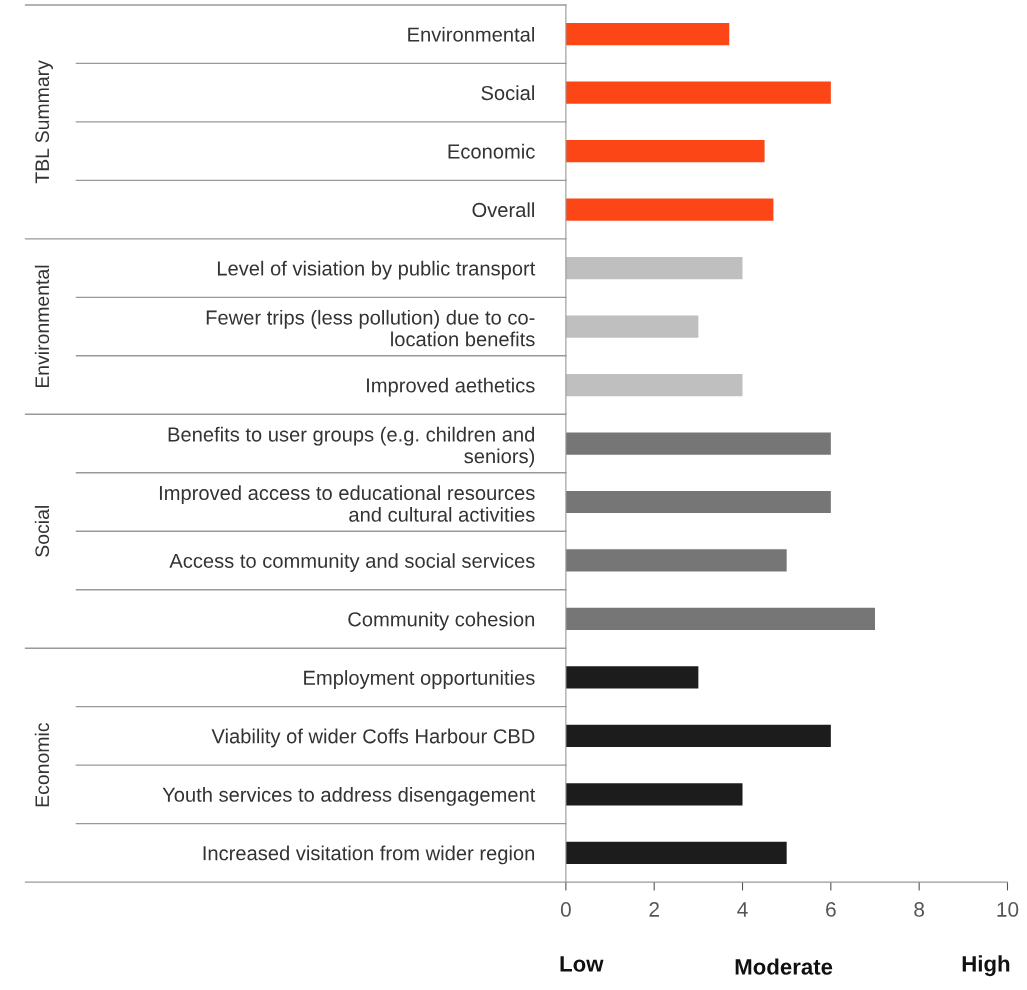 Image resolution: width=1027 pixels, height=990 pixels. Describe the element at coordinates (565, 909) in the screenshot. I see `x-tick-label: 0` at that location.